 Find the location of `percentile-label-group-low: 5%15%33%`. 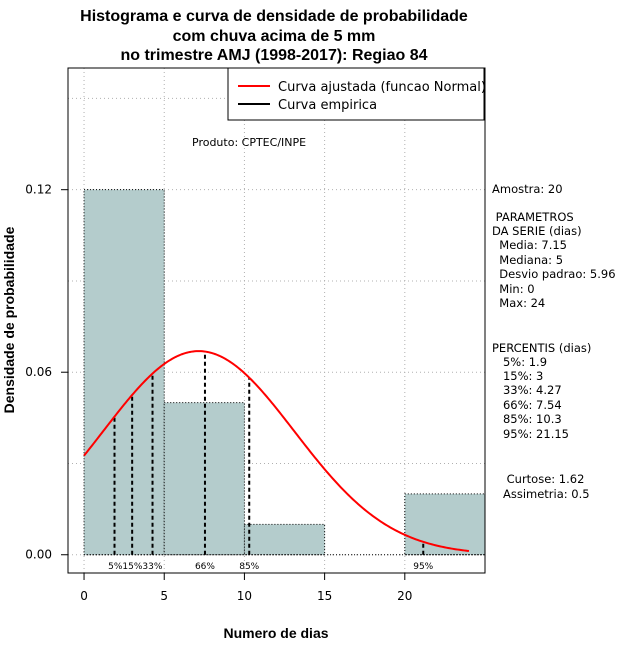

percentile-label-group-low: 5%15%33% is located at coordinates (135, 567).